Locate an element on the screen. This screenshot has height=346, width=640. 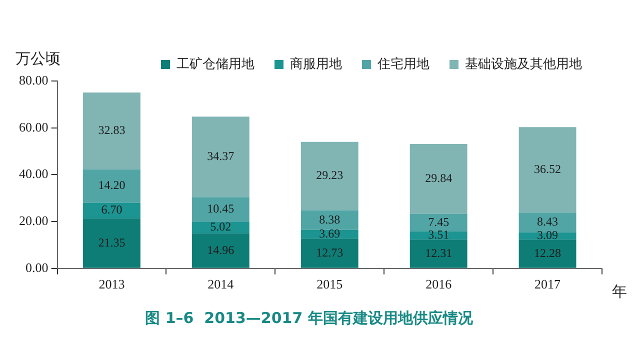
data-label: 32.83 is located at coordinates (112, 130).